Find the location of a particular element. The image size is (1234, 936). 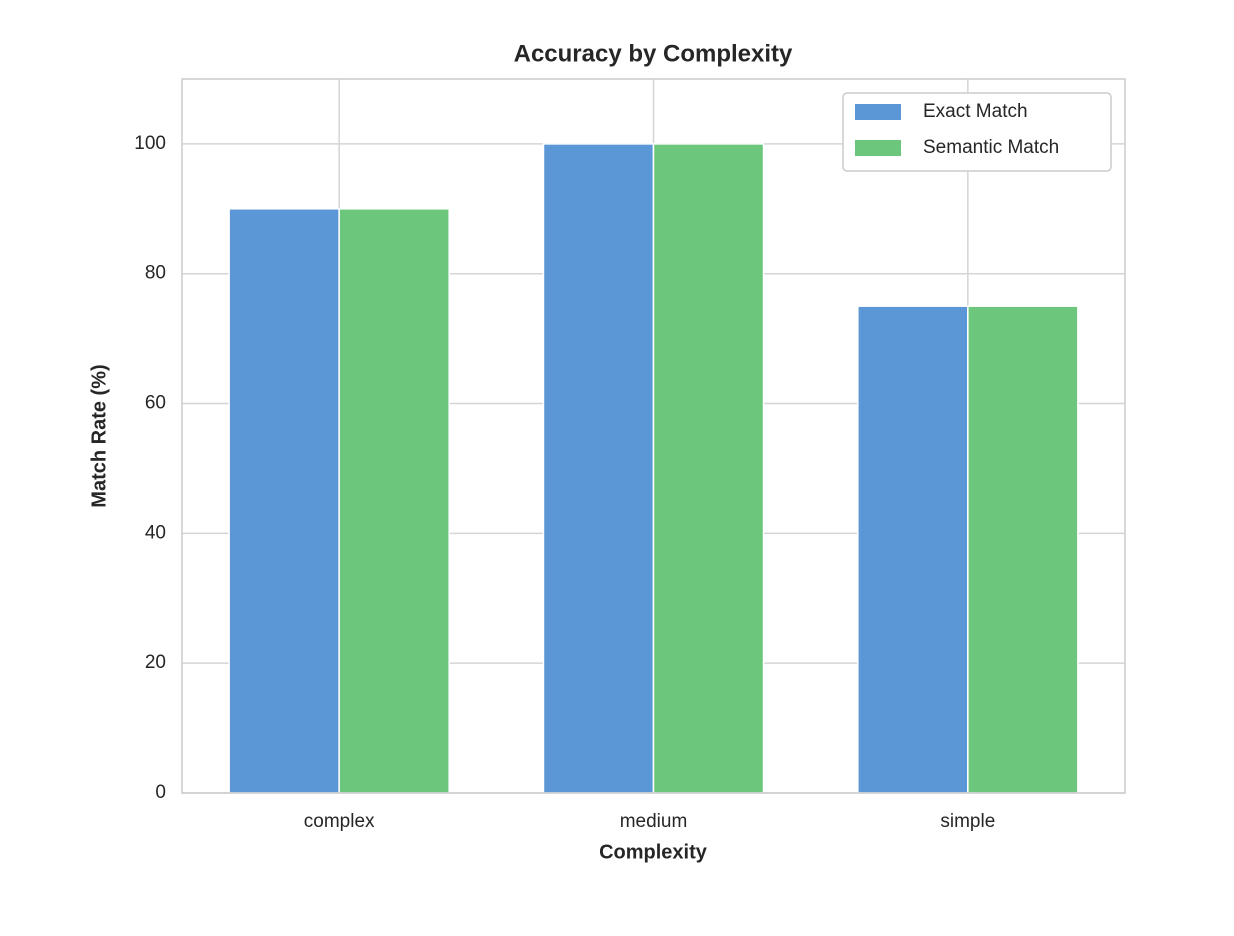

y-tick-label: 40 is located at coordinates (155, 532).